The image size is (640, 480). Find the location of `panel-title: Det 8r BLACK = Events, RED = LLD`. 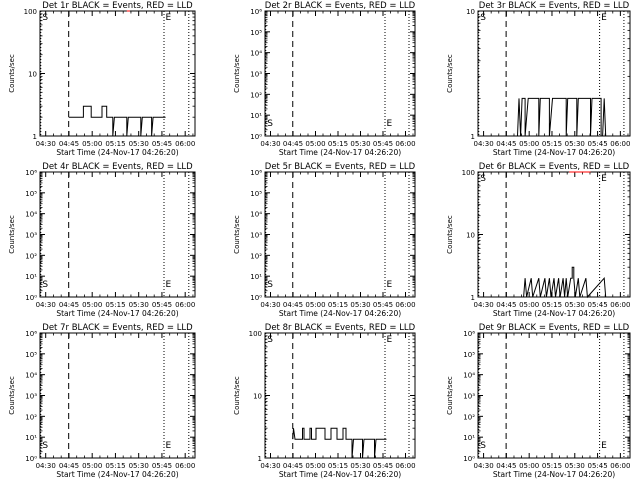

panel-title: Det 8r BLACK = Events, RED = LLD is located at coordinates (340, 328).